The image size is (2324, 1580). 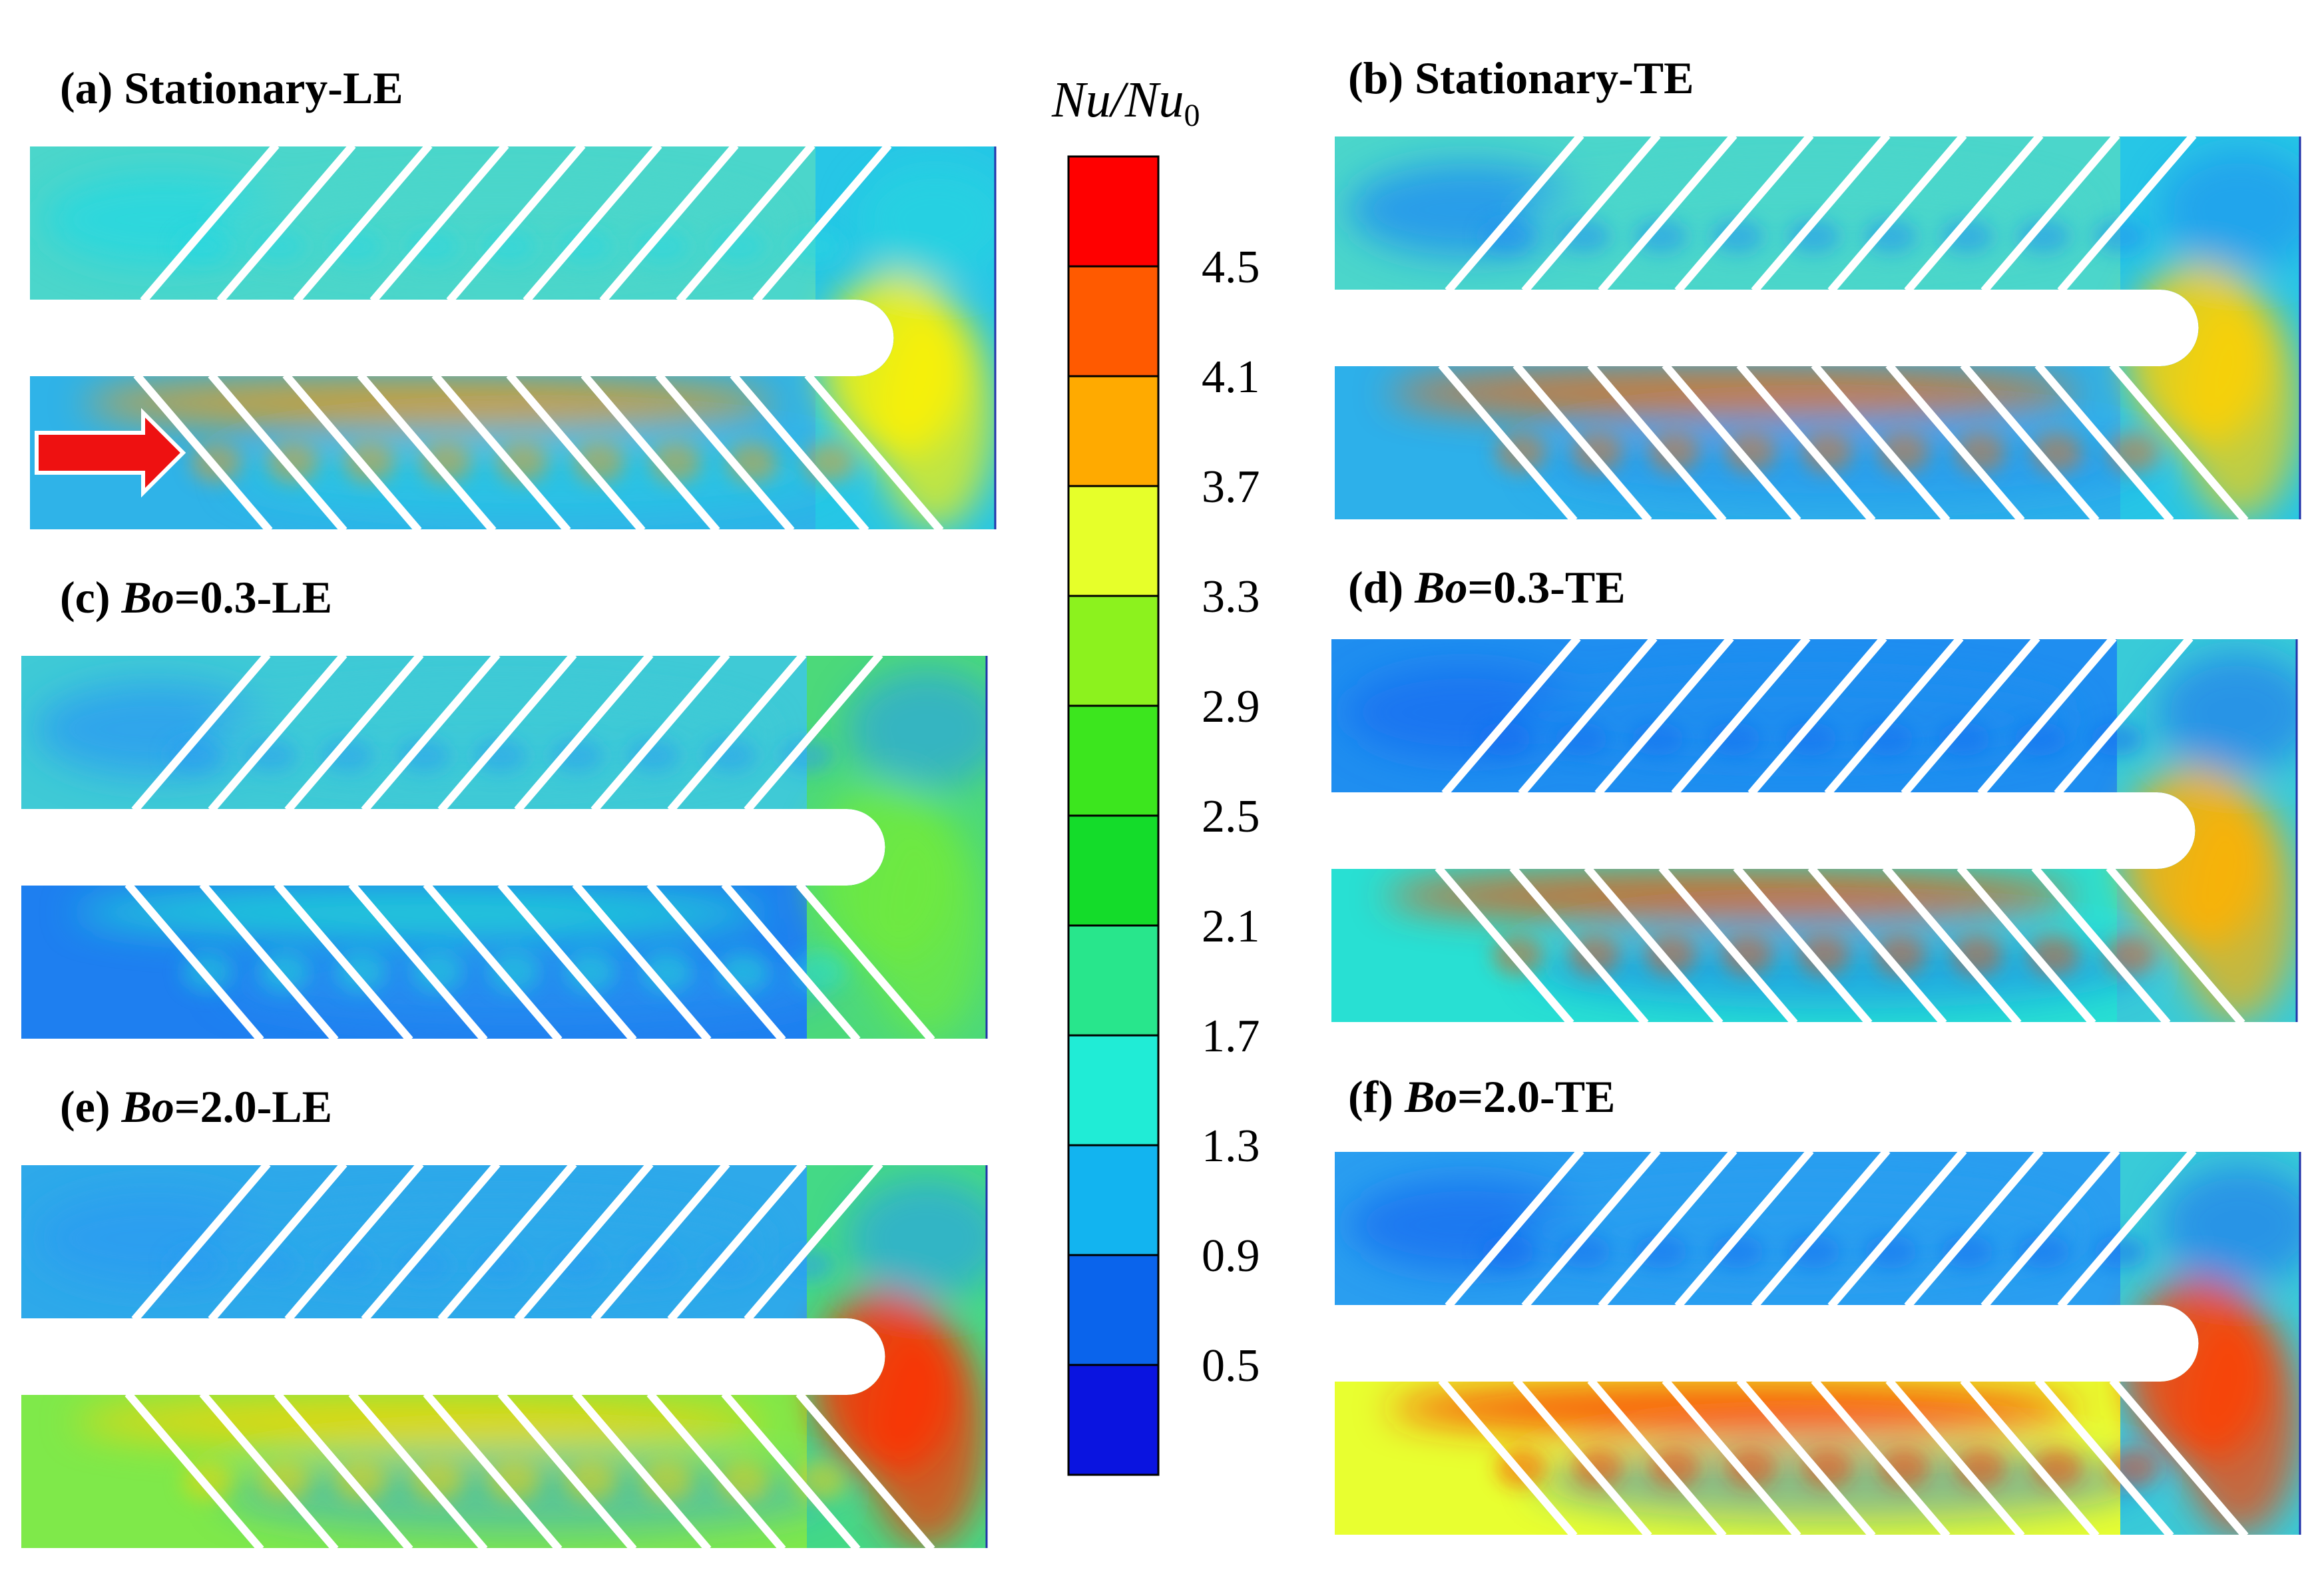 I want to click on colorbar: 4.5 4.1 3.7 3.3 2.9 2.5 2.1 1.7 1.3 0.9 0.5 Nu/Nu0, so click(x=1156, y=774).